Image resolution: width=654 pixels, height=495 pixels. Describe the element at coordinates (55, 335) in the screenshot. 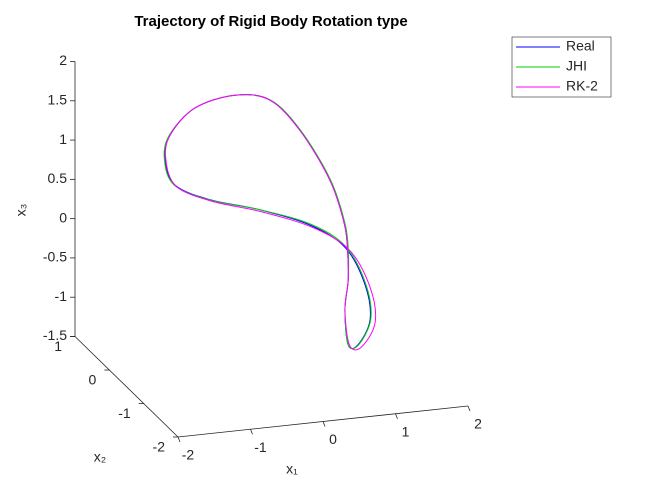

I see `z-tick-label: -1.5` at that location.